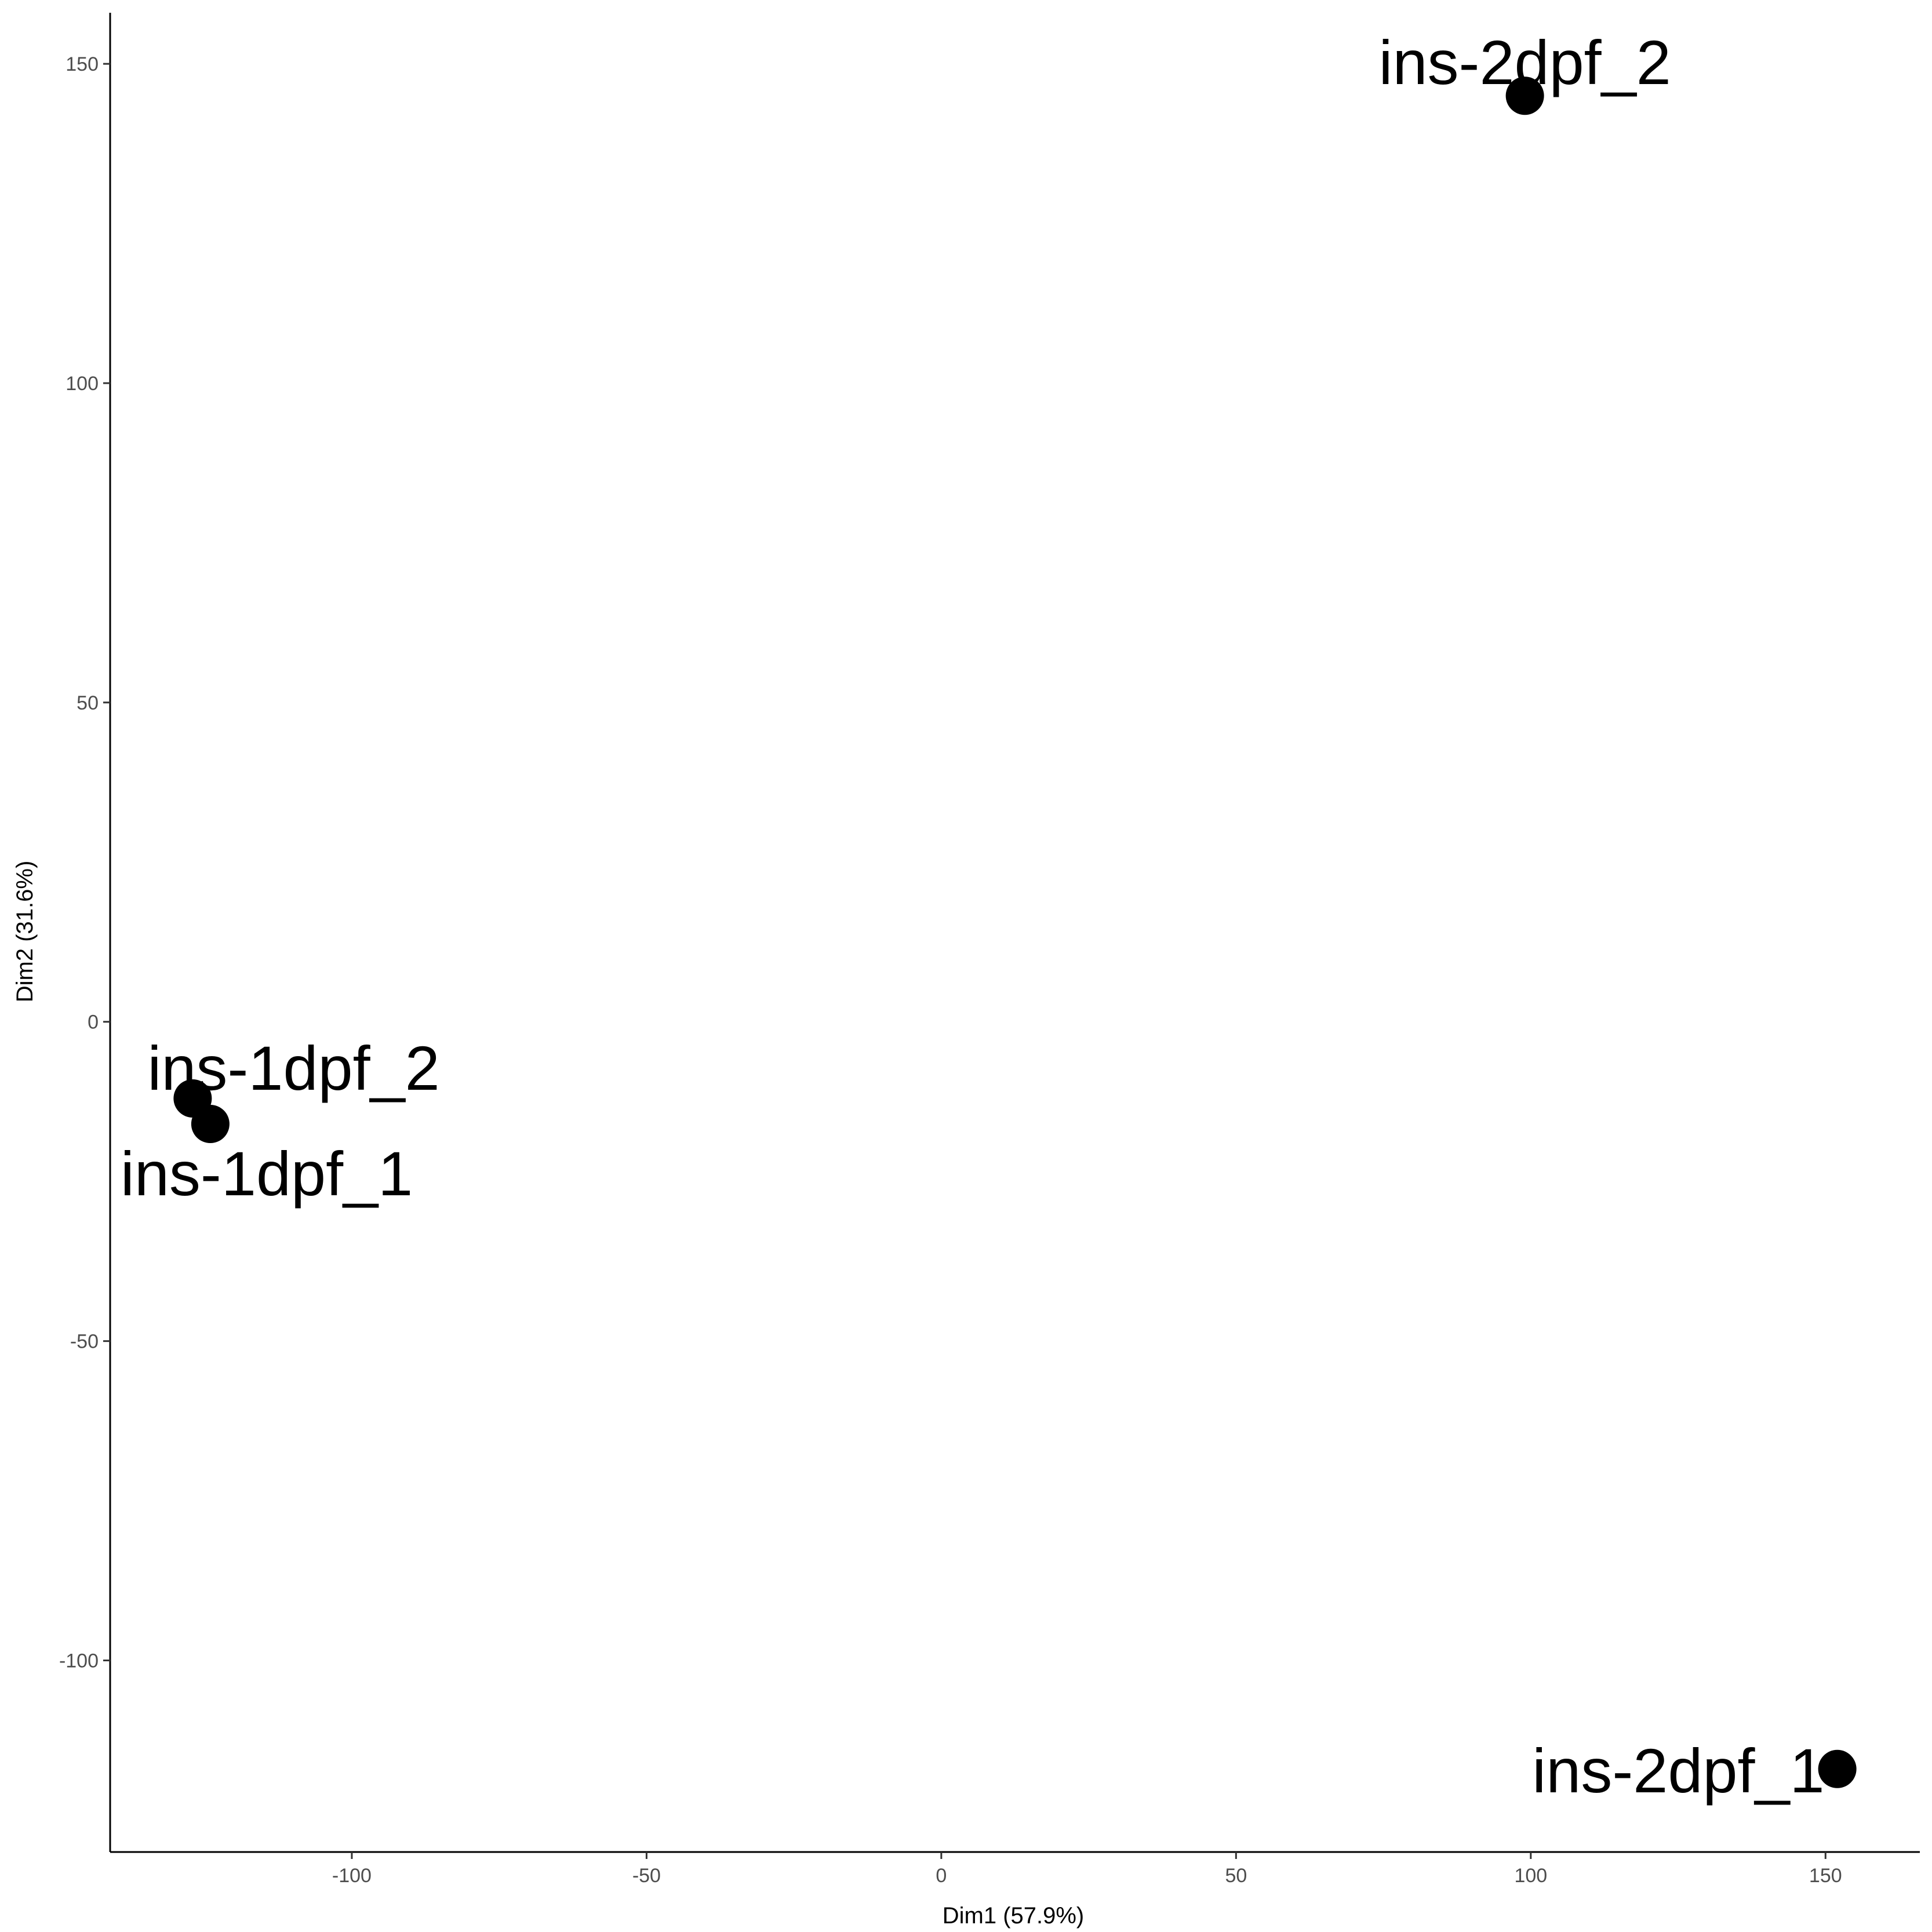 This screenshot has width=1932, height=1932. Describe the element at coordinates (93, 1023) in the screenshot. I see `y-tick-label: 0` at that location.